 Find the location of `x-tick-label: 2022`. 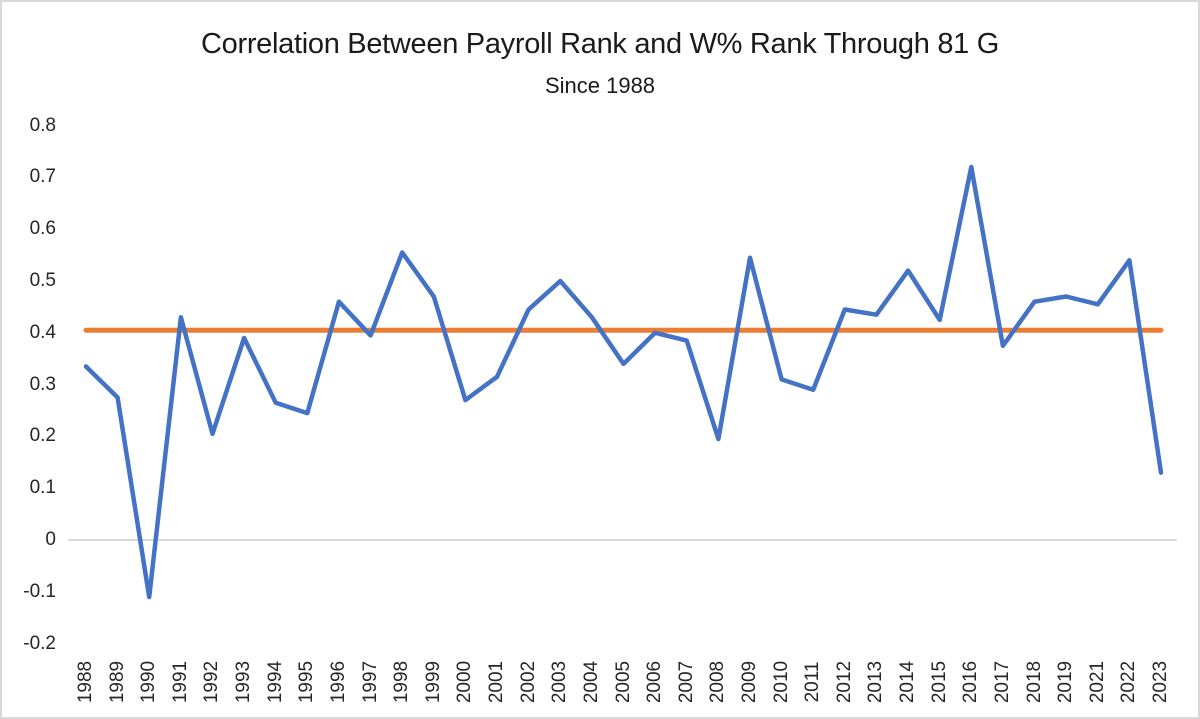

x-tick-label: 2022 is located at coordinates (1129, 682).